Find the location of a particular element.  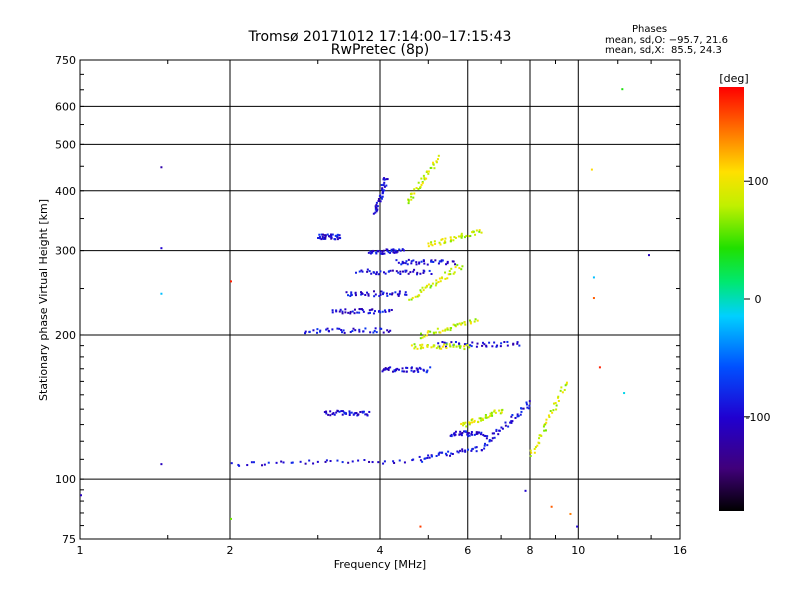

x-tick-label: 2 is located at coordinates (230, 550).